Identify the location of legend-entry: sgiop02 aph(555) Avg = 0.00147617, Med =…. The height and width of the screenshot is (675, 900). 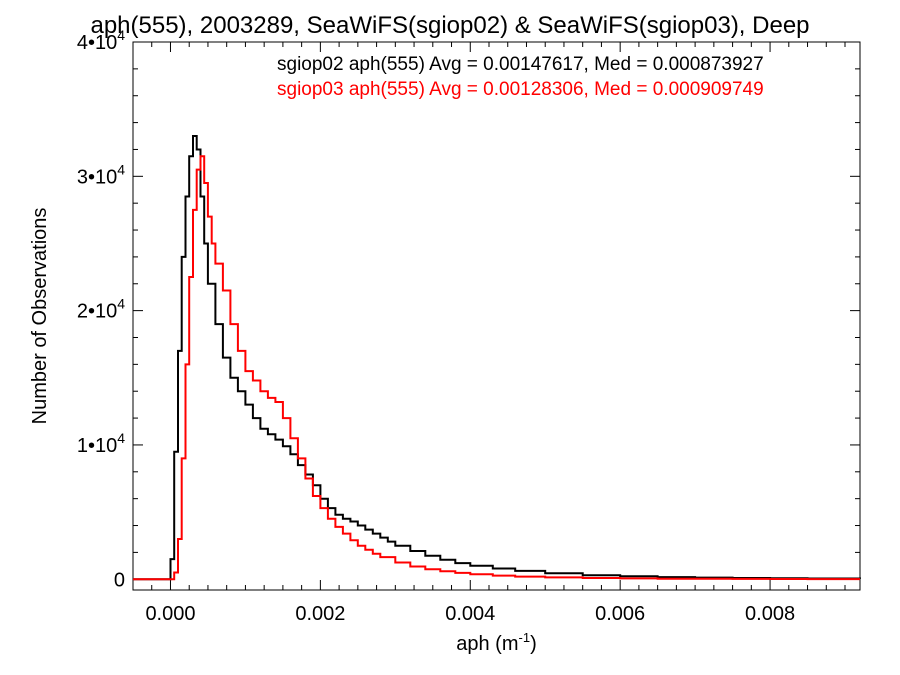
(520, 64).